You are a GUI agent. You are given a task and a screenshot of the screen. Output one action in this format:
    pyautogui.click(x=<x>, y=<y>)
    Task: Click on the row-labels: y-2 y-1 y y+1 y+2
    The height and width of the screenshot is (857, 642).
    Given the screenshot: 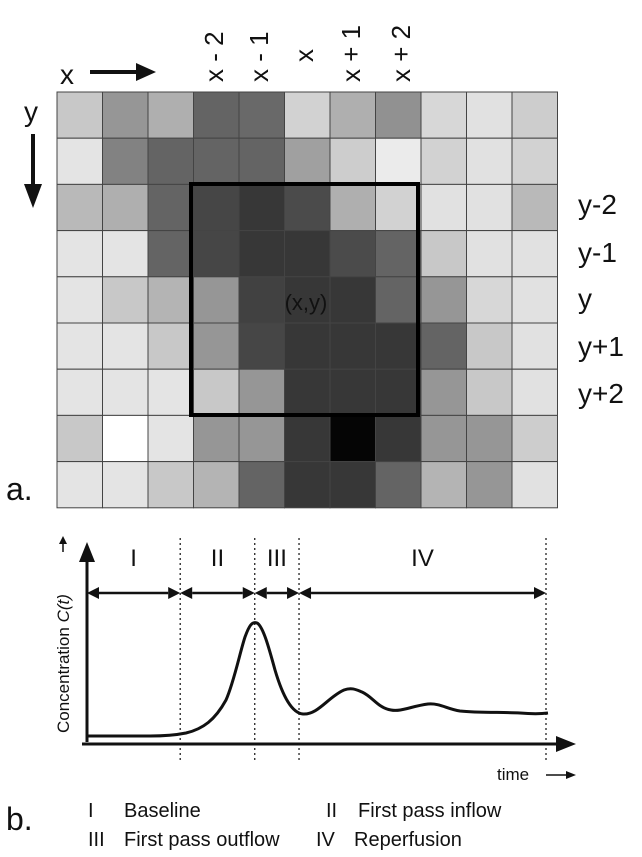 What is the action you would take?
    pyautogui.click(x=601, y=299)
    